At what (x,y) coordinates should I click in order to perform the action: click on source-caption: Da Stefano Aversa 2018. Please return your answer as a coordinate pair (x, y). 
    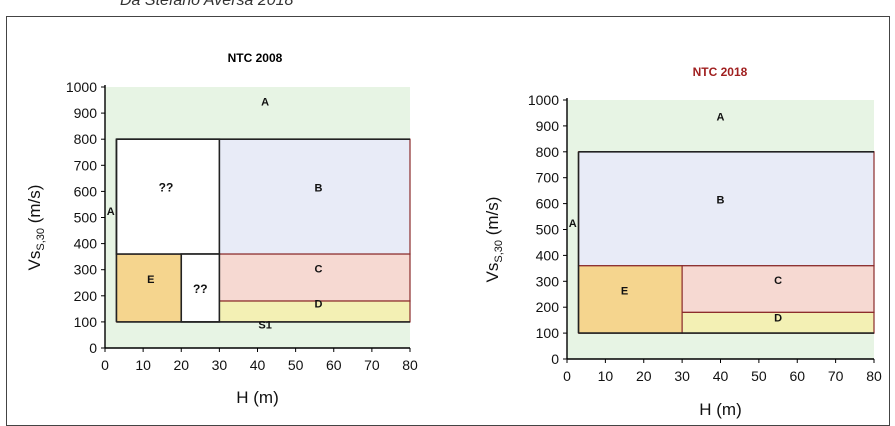
    Looking at the image, I should click on (207, 4).